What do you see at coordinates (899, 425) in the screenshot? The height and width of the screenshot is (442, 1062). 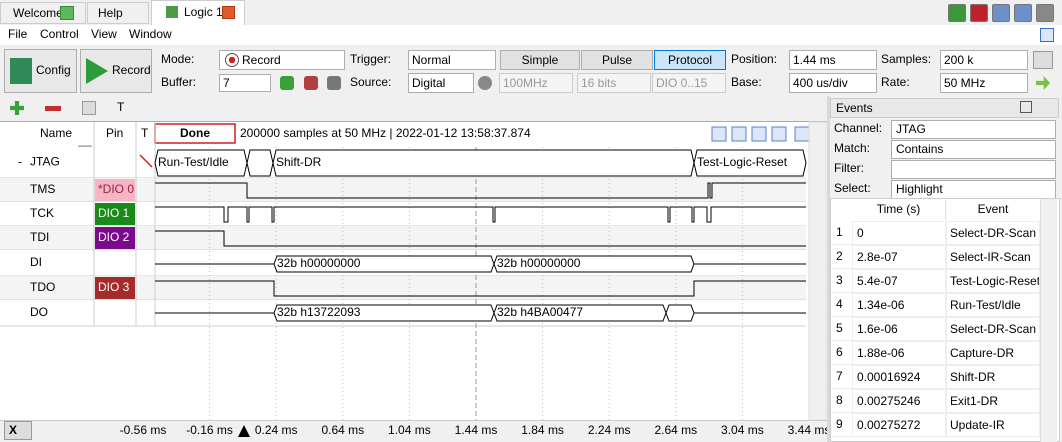 I see `event-time: 0.00275272` at bounding box center [899, 425].